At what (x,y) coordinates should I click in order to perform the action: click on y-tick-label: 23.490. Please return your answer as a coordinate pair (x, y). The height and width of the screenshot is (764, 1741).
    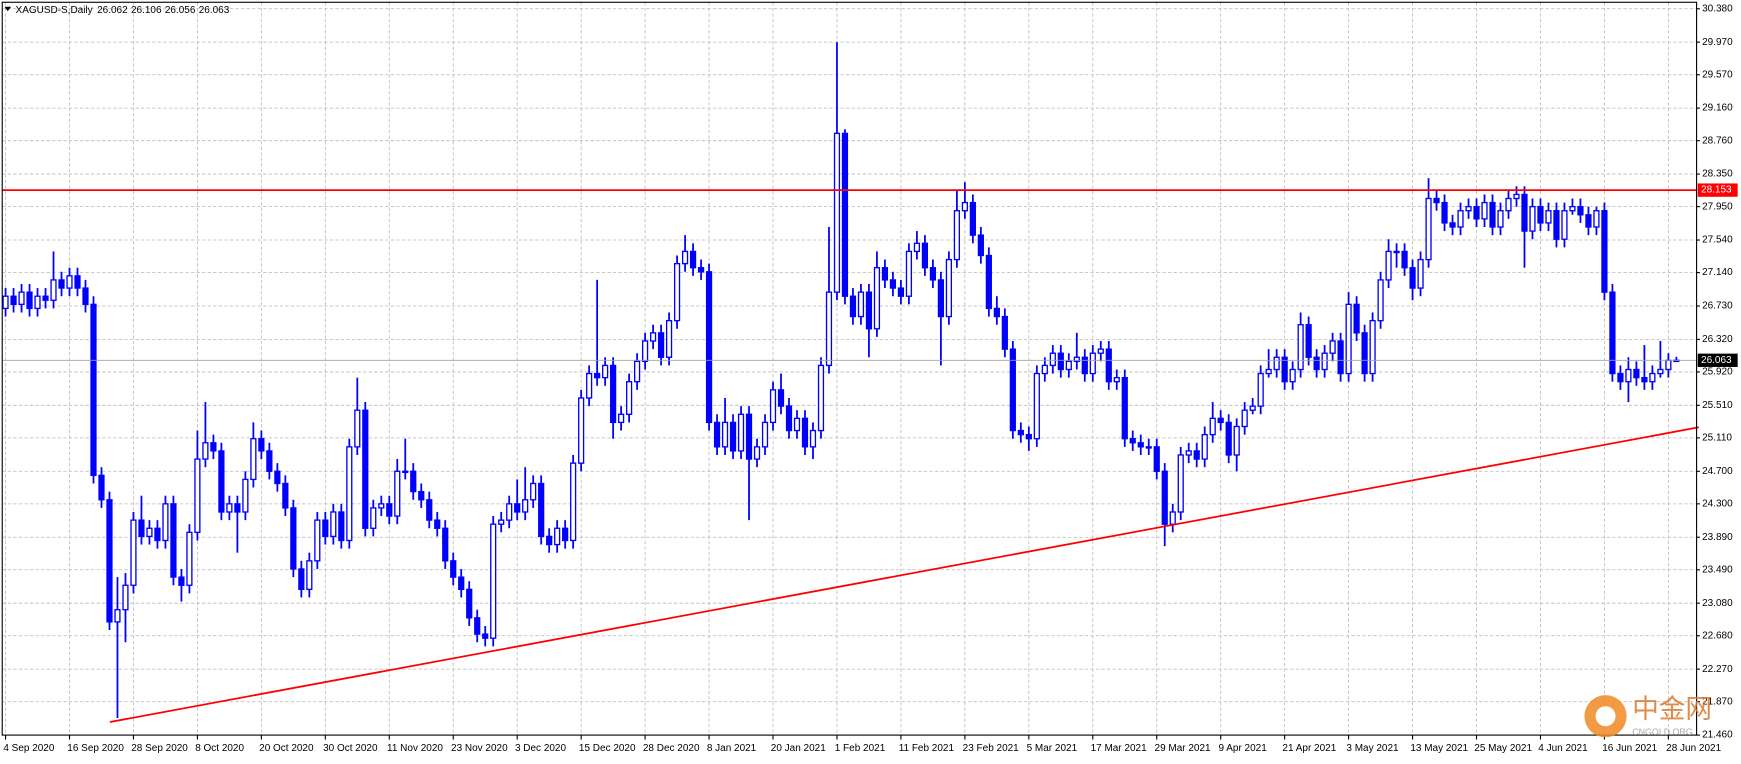
    Looking at the image, I should click on (1717, 569).